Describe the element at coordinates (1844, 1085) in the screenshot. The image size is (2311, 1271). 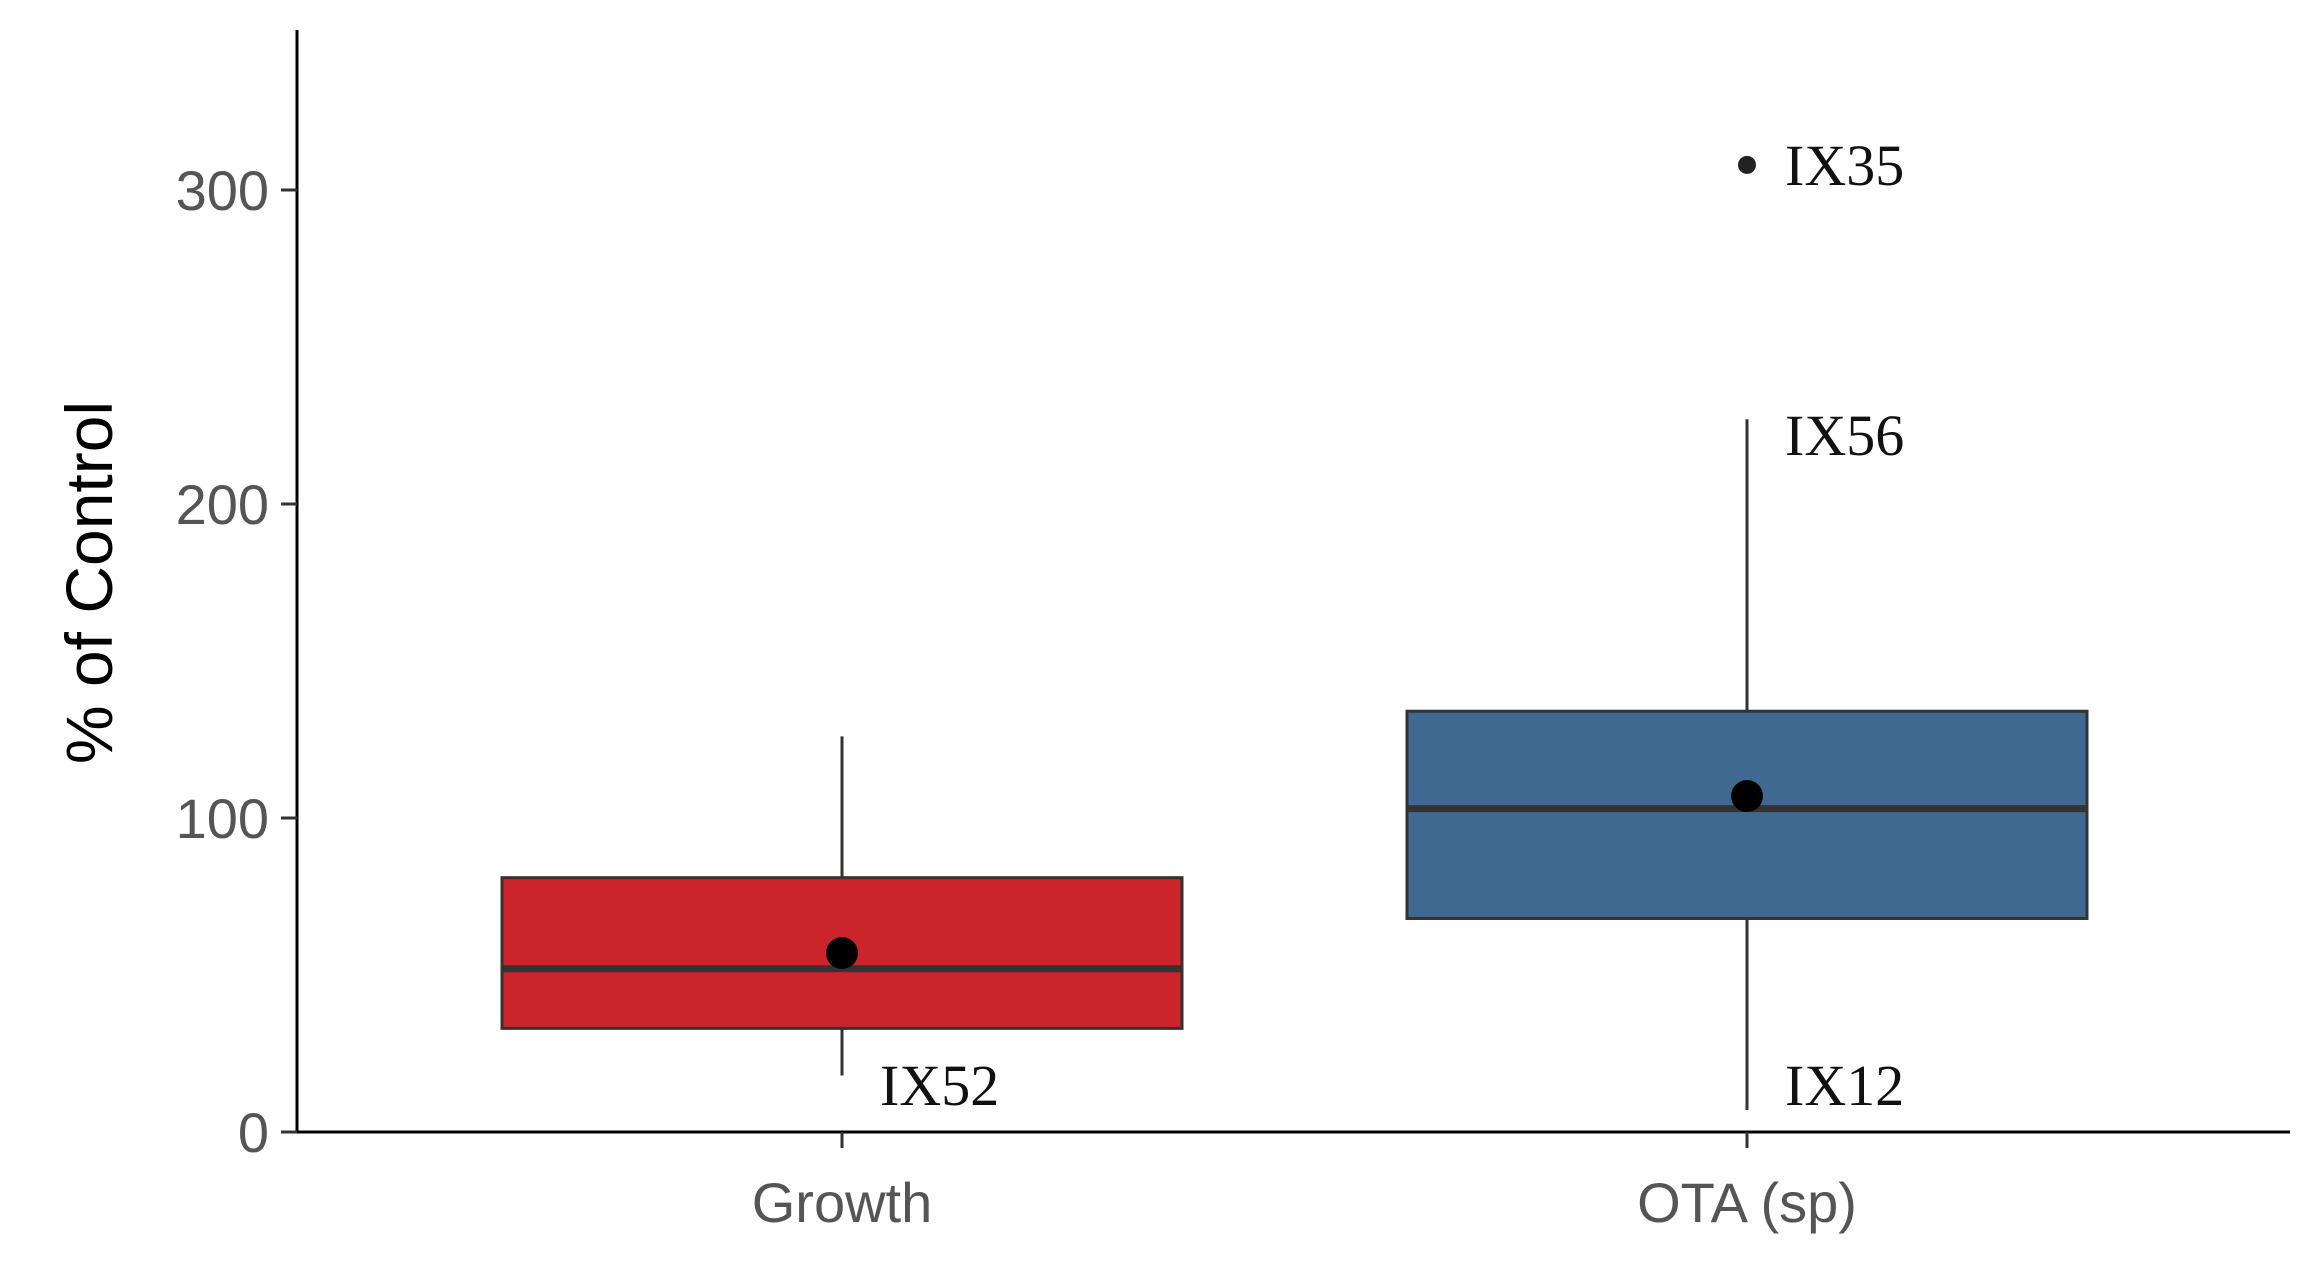
I see `box-1-annotation-ix12: IX12` at that location.